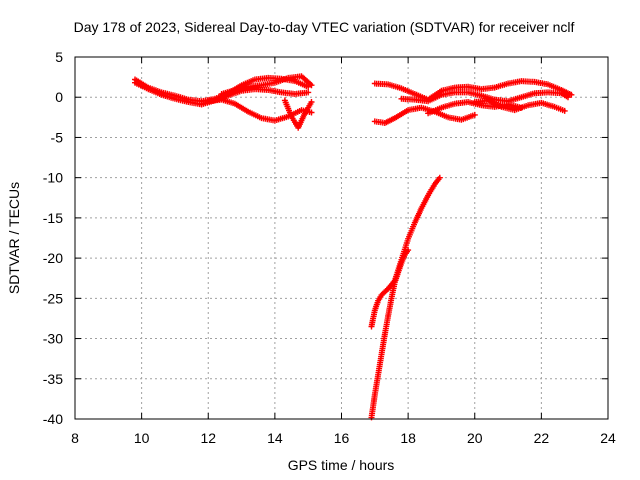 This screenshot has width=640, height=480. Describe the element at coordinates (53, 339) in the screenshot. I see `y-tick-label: -30` at that location.